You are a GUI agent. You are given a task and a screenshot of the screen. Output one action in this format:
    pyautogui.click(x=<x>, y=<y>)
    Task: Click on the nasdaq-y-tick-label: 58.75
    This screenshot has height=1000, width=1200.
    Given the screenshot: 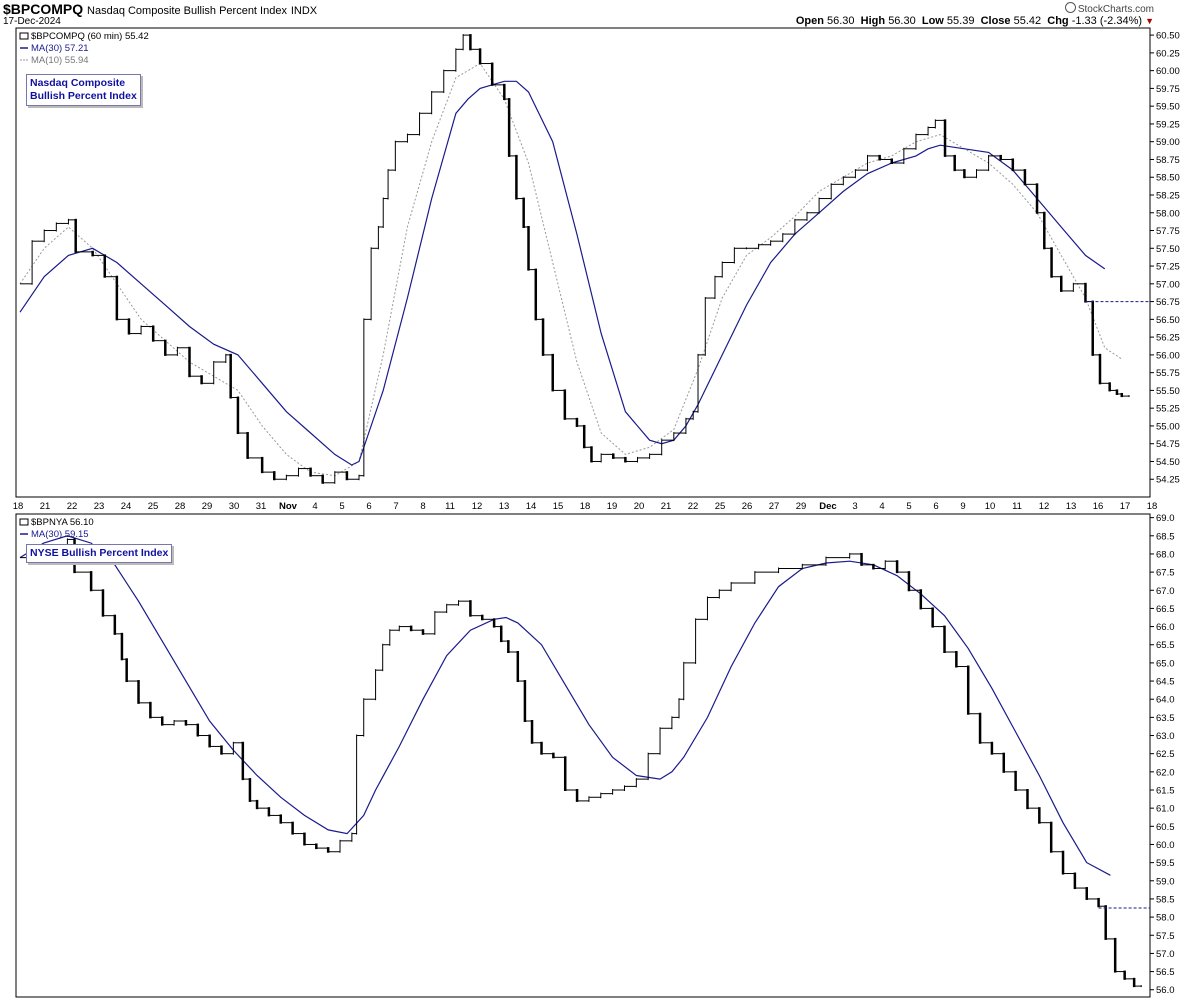 What is the action you would take?
    pyautogui.click(x=1168, y=160)
    